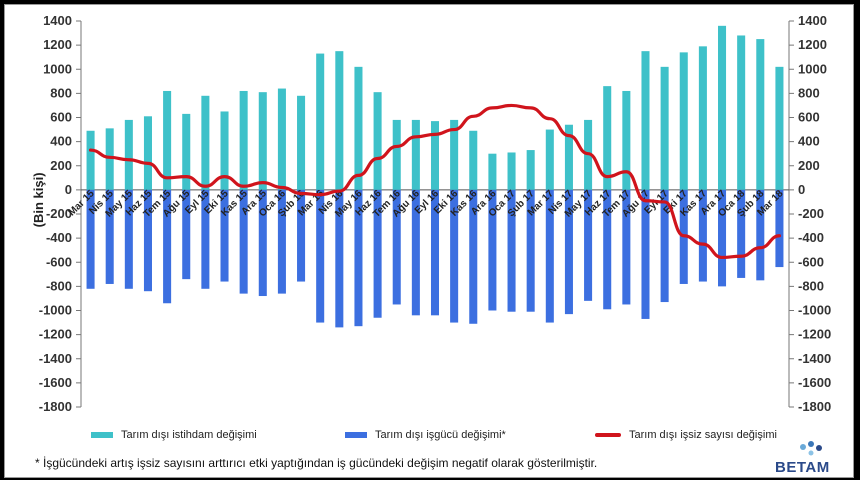  What do you see at coordinates (57, 20) in the screenshot?
I see `y-tick-label-left: 1400` at bounding box center [57, 20].